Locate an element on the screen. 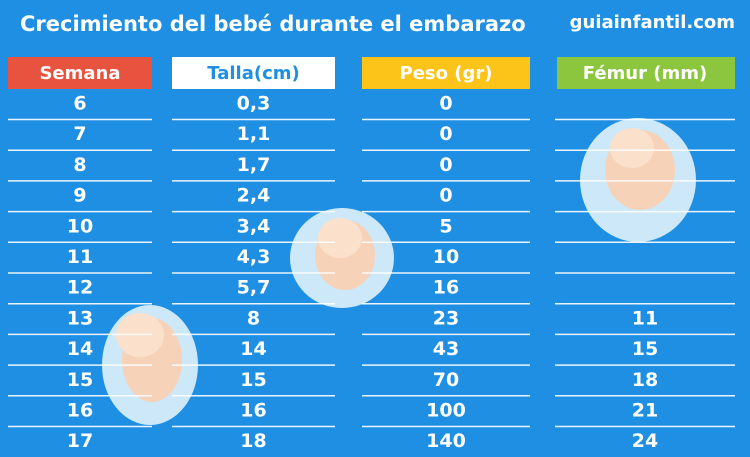 This screenshot has width=750, height=457. table-cell: 24 is located at coordinates (645, 441).